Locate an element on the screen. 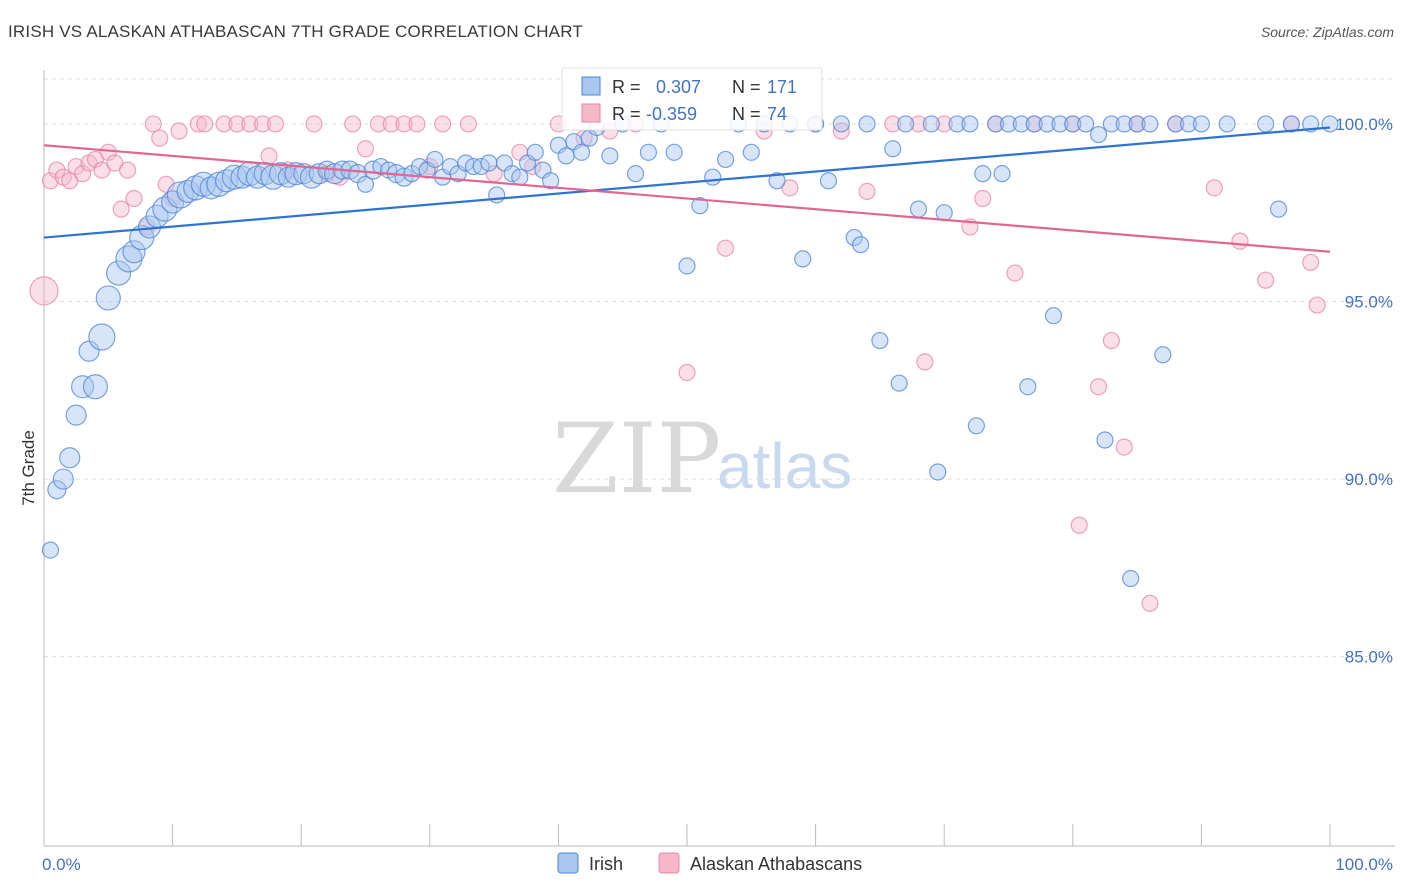  legend-swatch-alaskan is located at coordinates (591, 113).